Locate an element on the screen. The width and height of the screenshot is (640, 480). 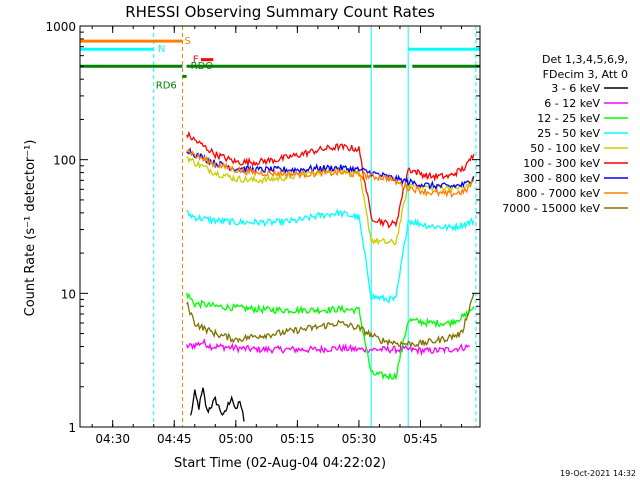
x-tick-label-1: 04:45 is located at coordinates (174, 439).